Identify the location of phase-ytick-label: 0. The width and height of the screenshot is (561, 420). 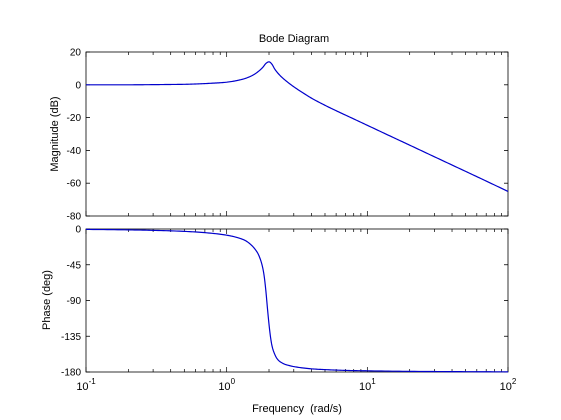
(78, 230).